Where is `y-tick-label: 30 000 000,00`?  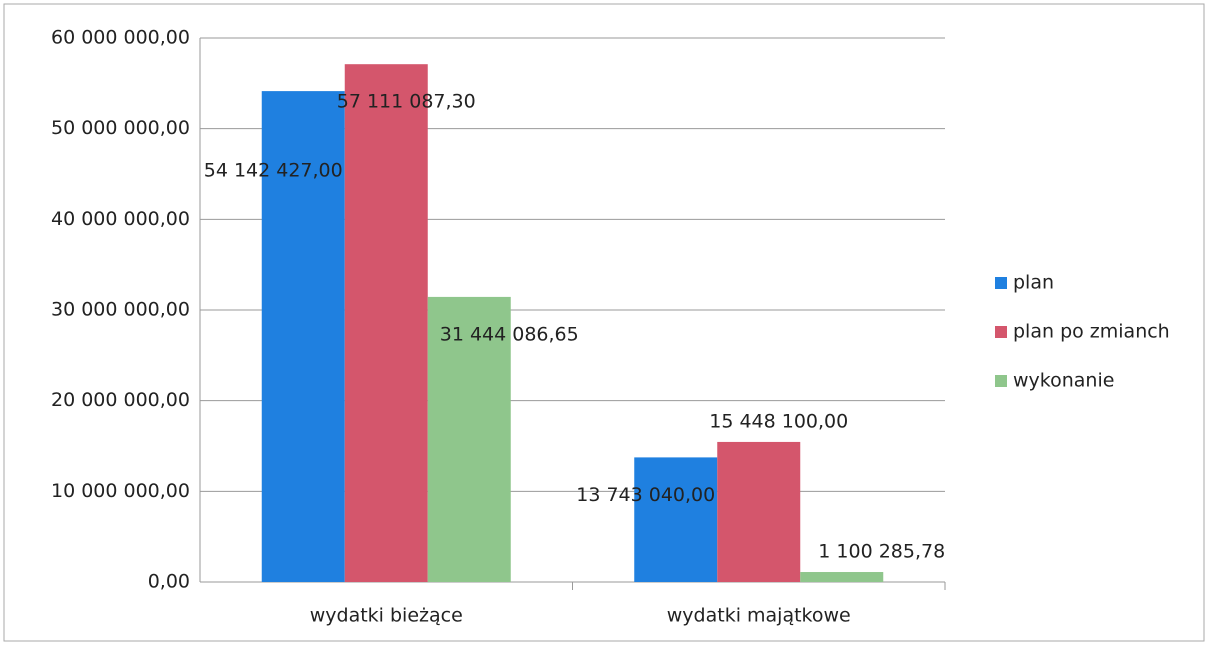 y-tick-label: 30 000 000,00 is located at coordinates (120, 310).